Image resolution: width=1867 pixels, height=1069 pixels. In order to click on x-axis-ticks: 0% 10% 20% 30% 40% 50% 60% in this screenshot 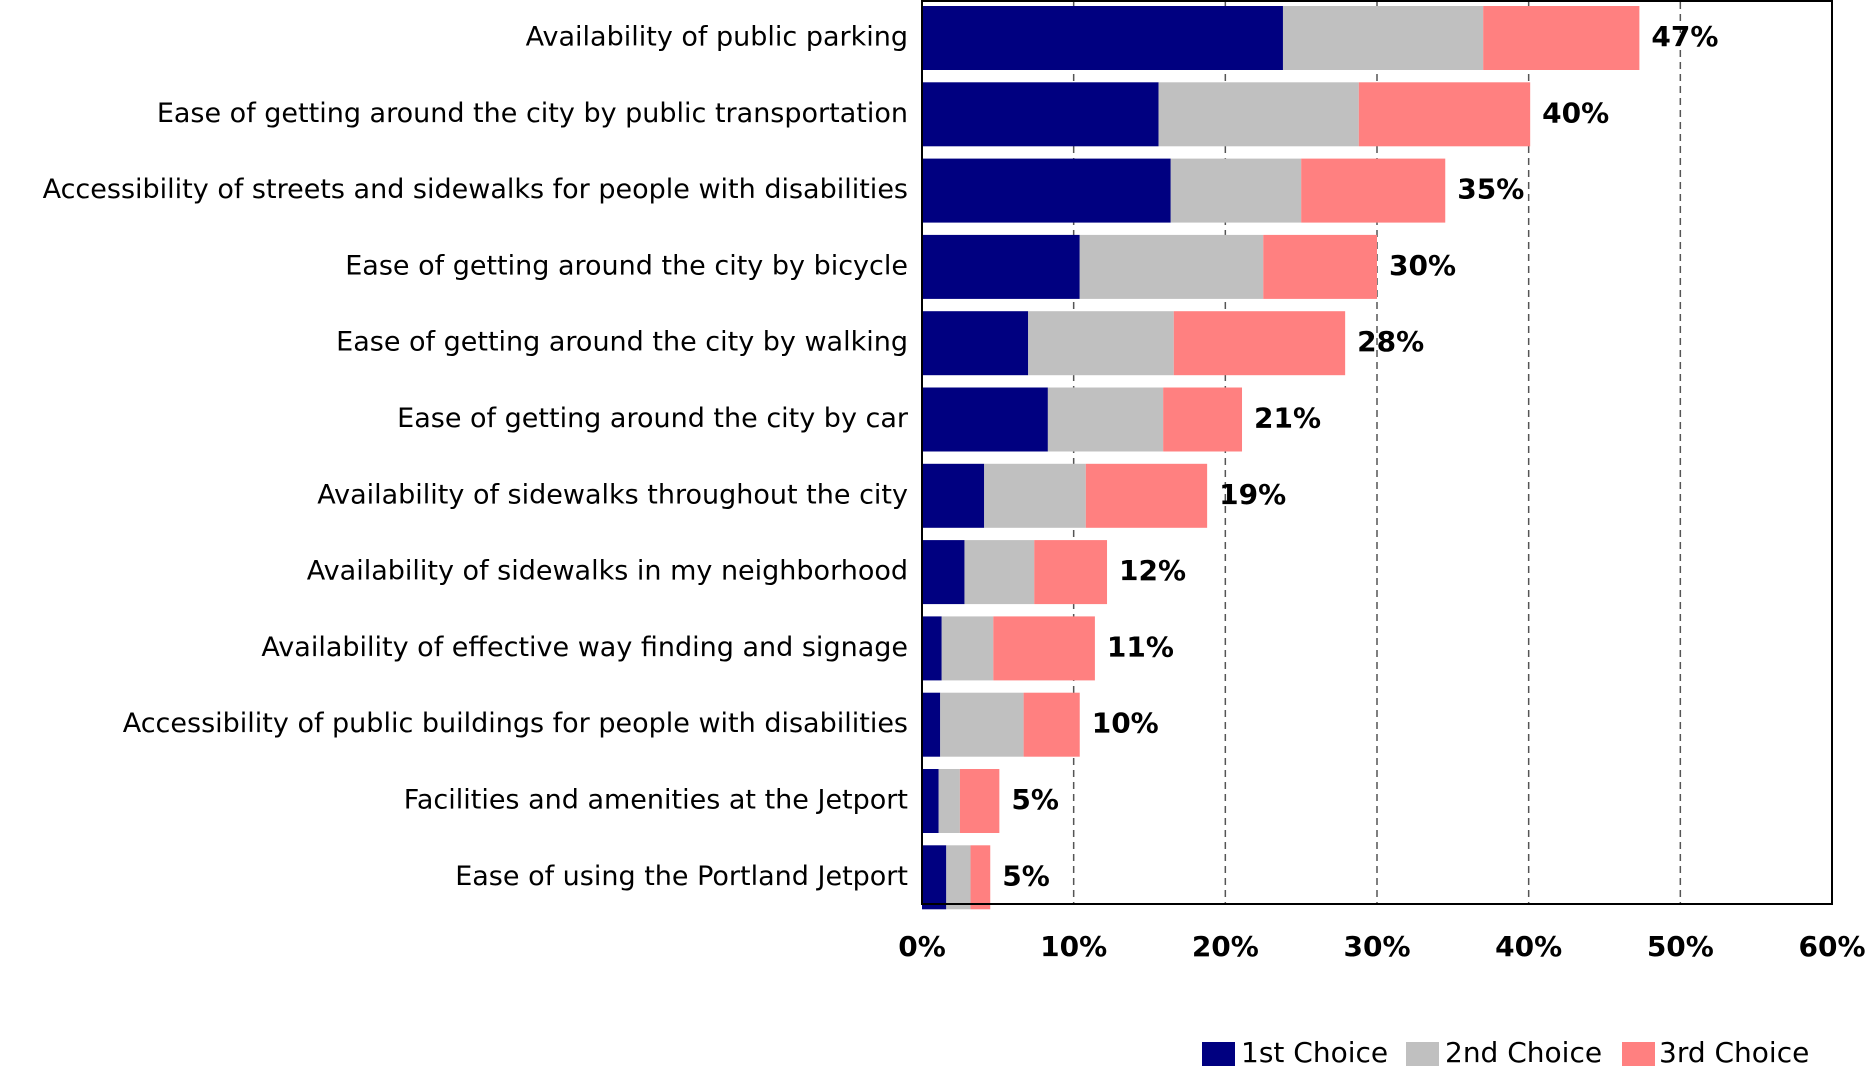, I will do `click(1381, 946)`.